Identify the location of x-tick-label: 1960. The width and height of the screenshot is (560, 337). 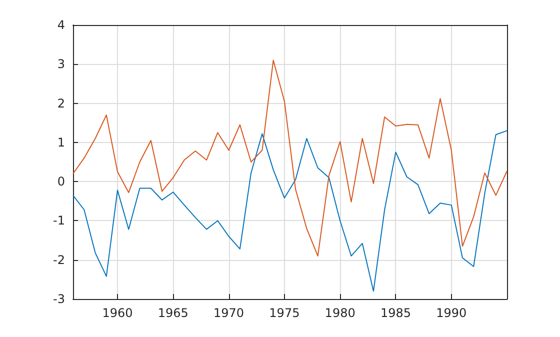
(117, 313).